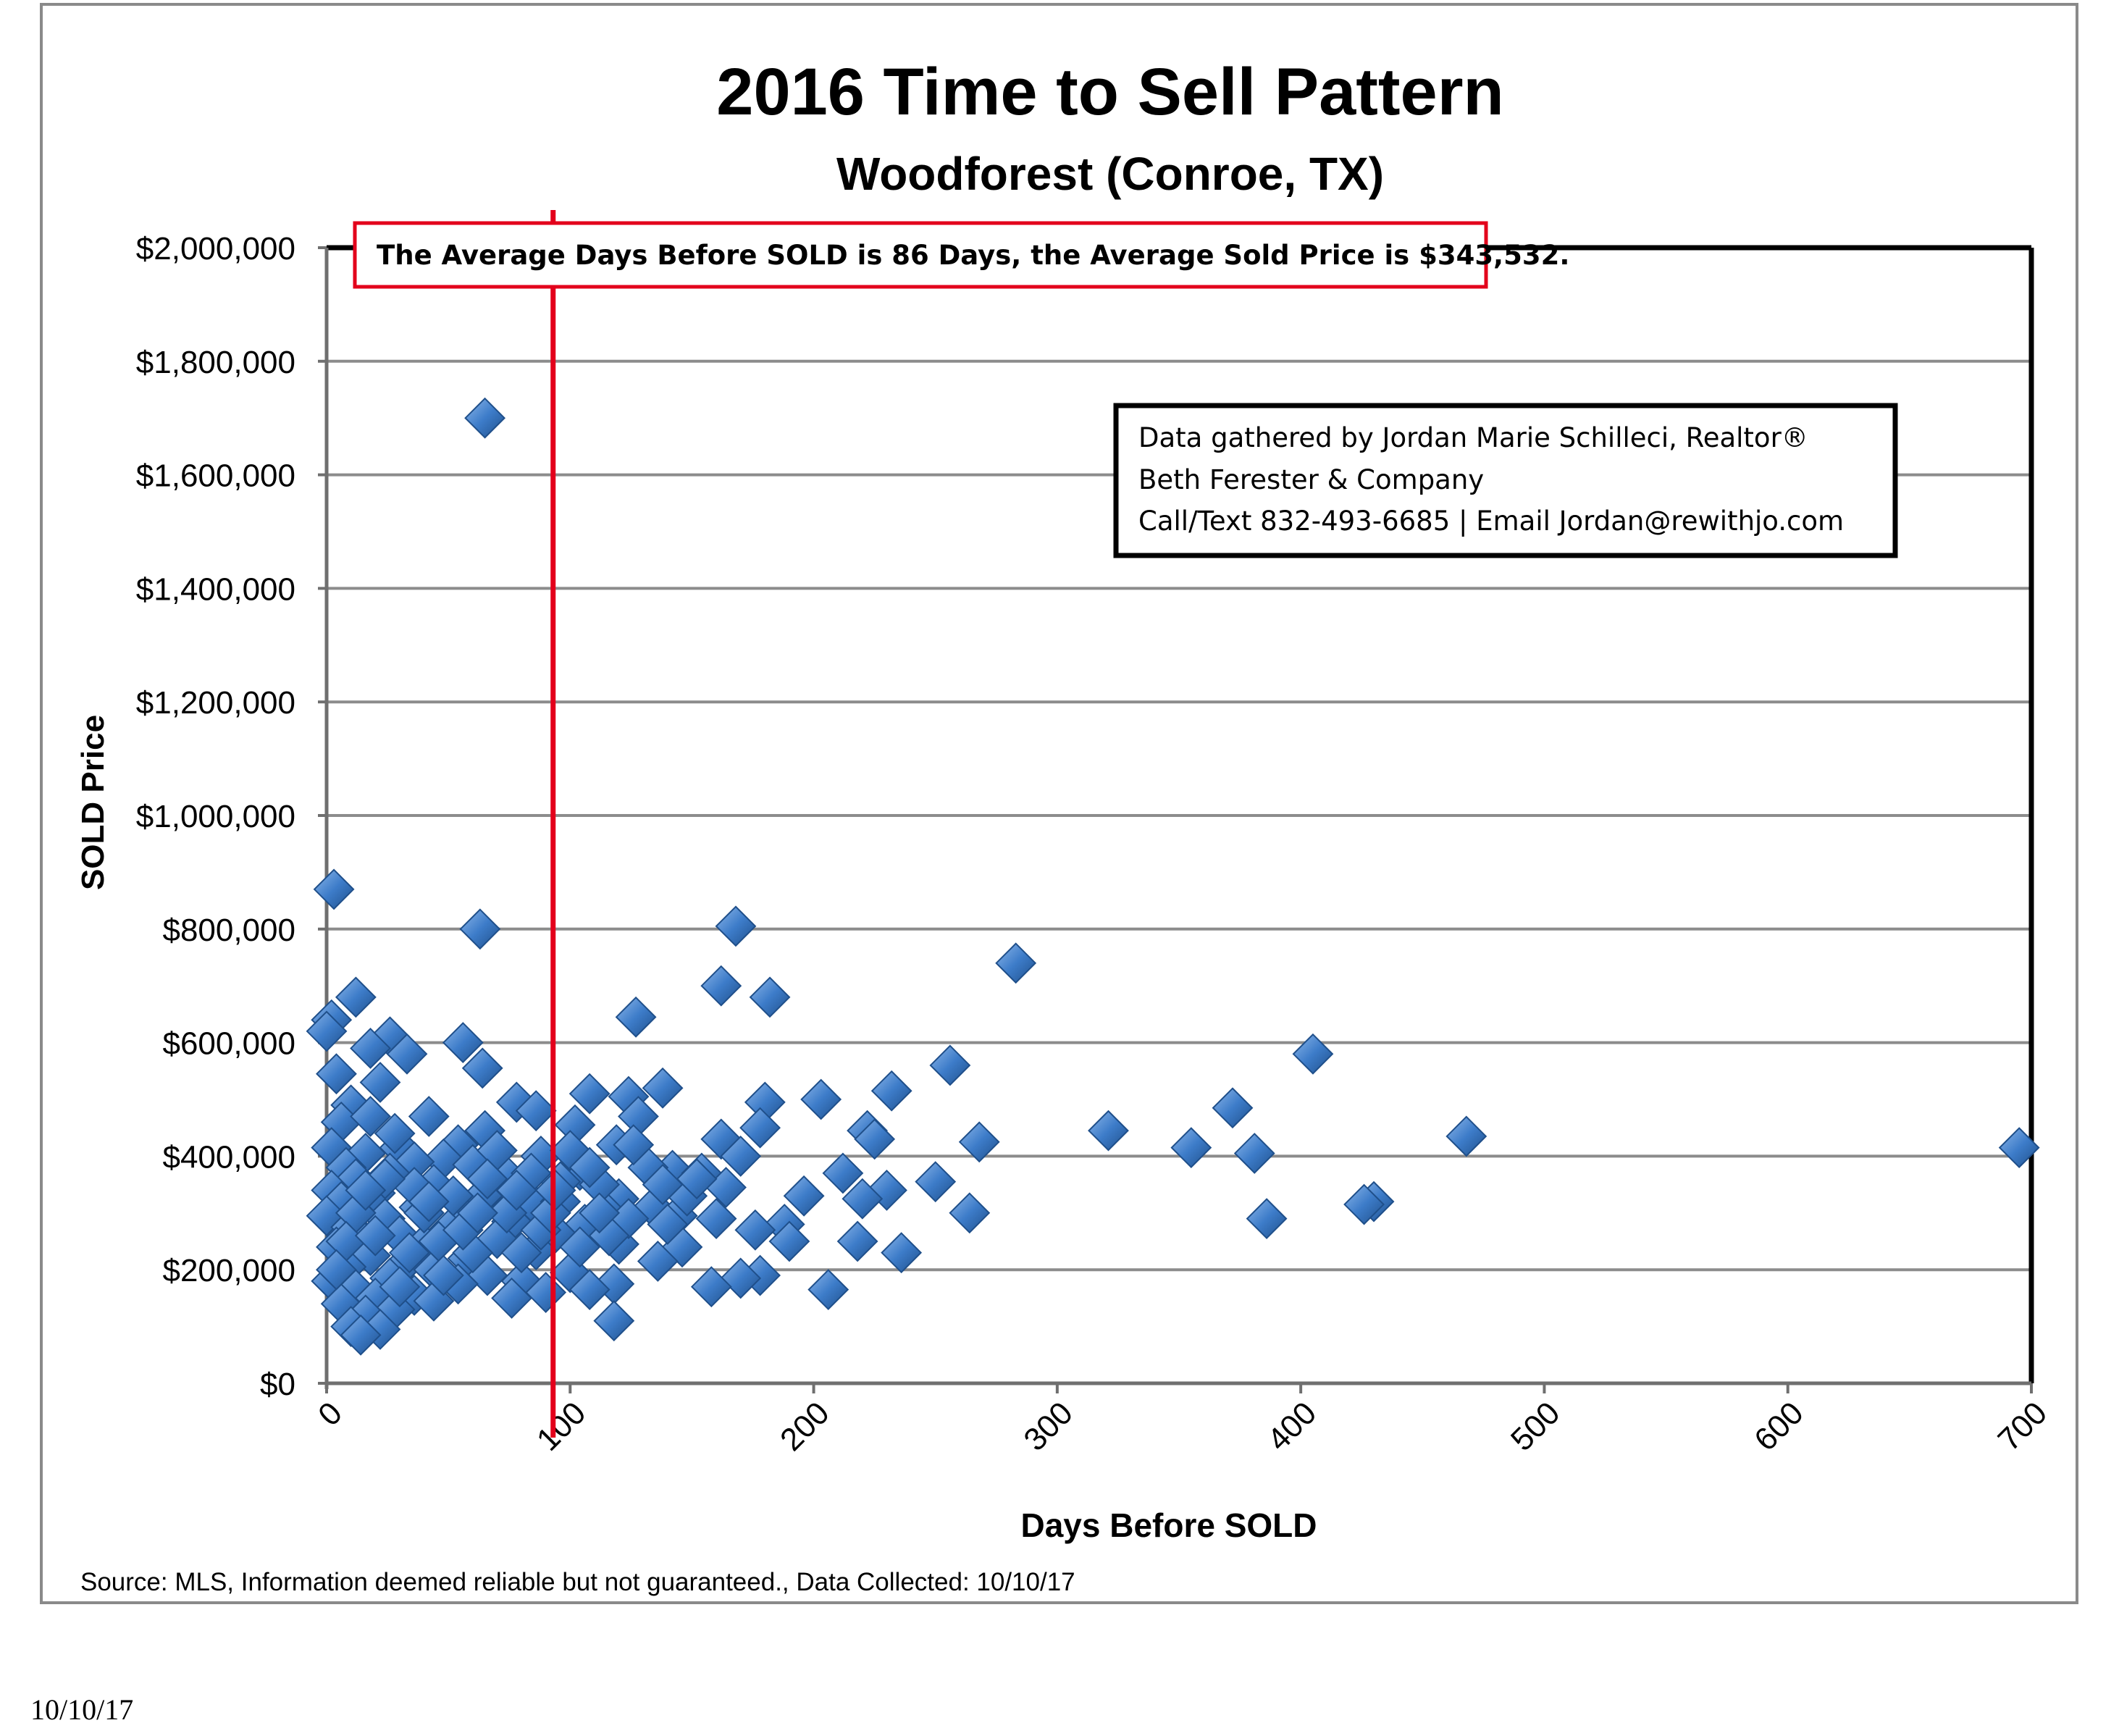 Image resolution: width=2119 pixels, height=1736 pixels. I want to click on y-tick-label: $600,000, so click(228, 1044).